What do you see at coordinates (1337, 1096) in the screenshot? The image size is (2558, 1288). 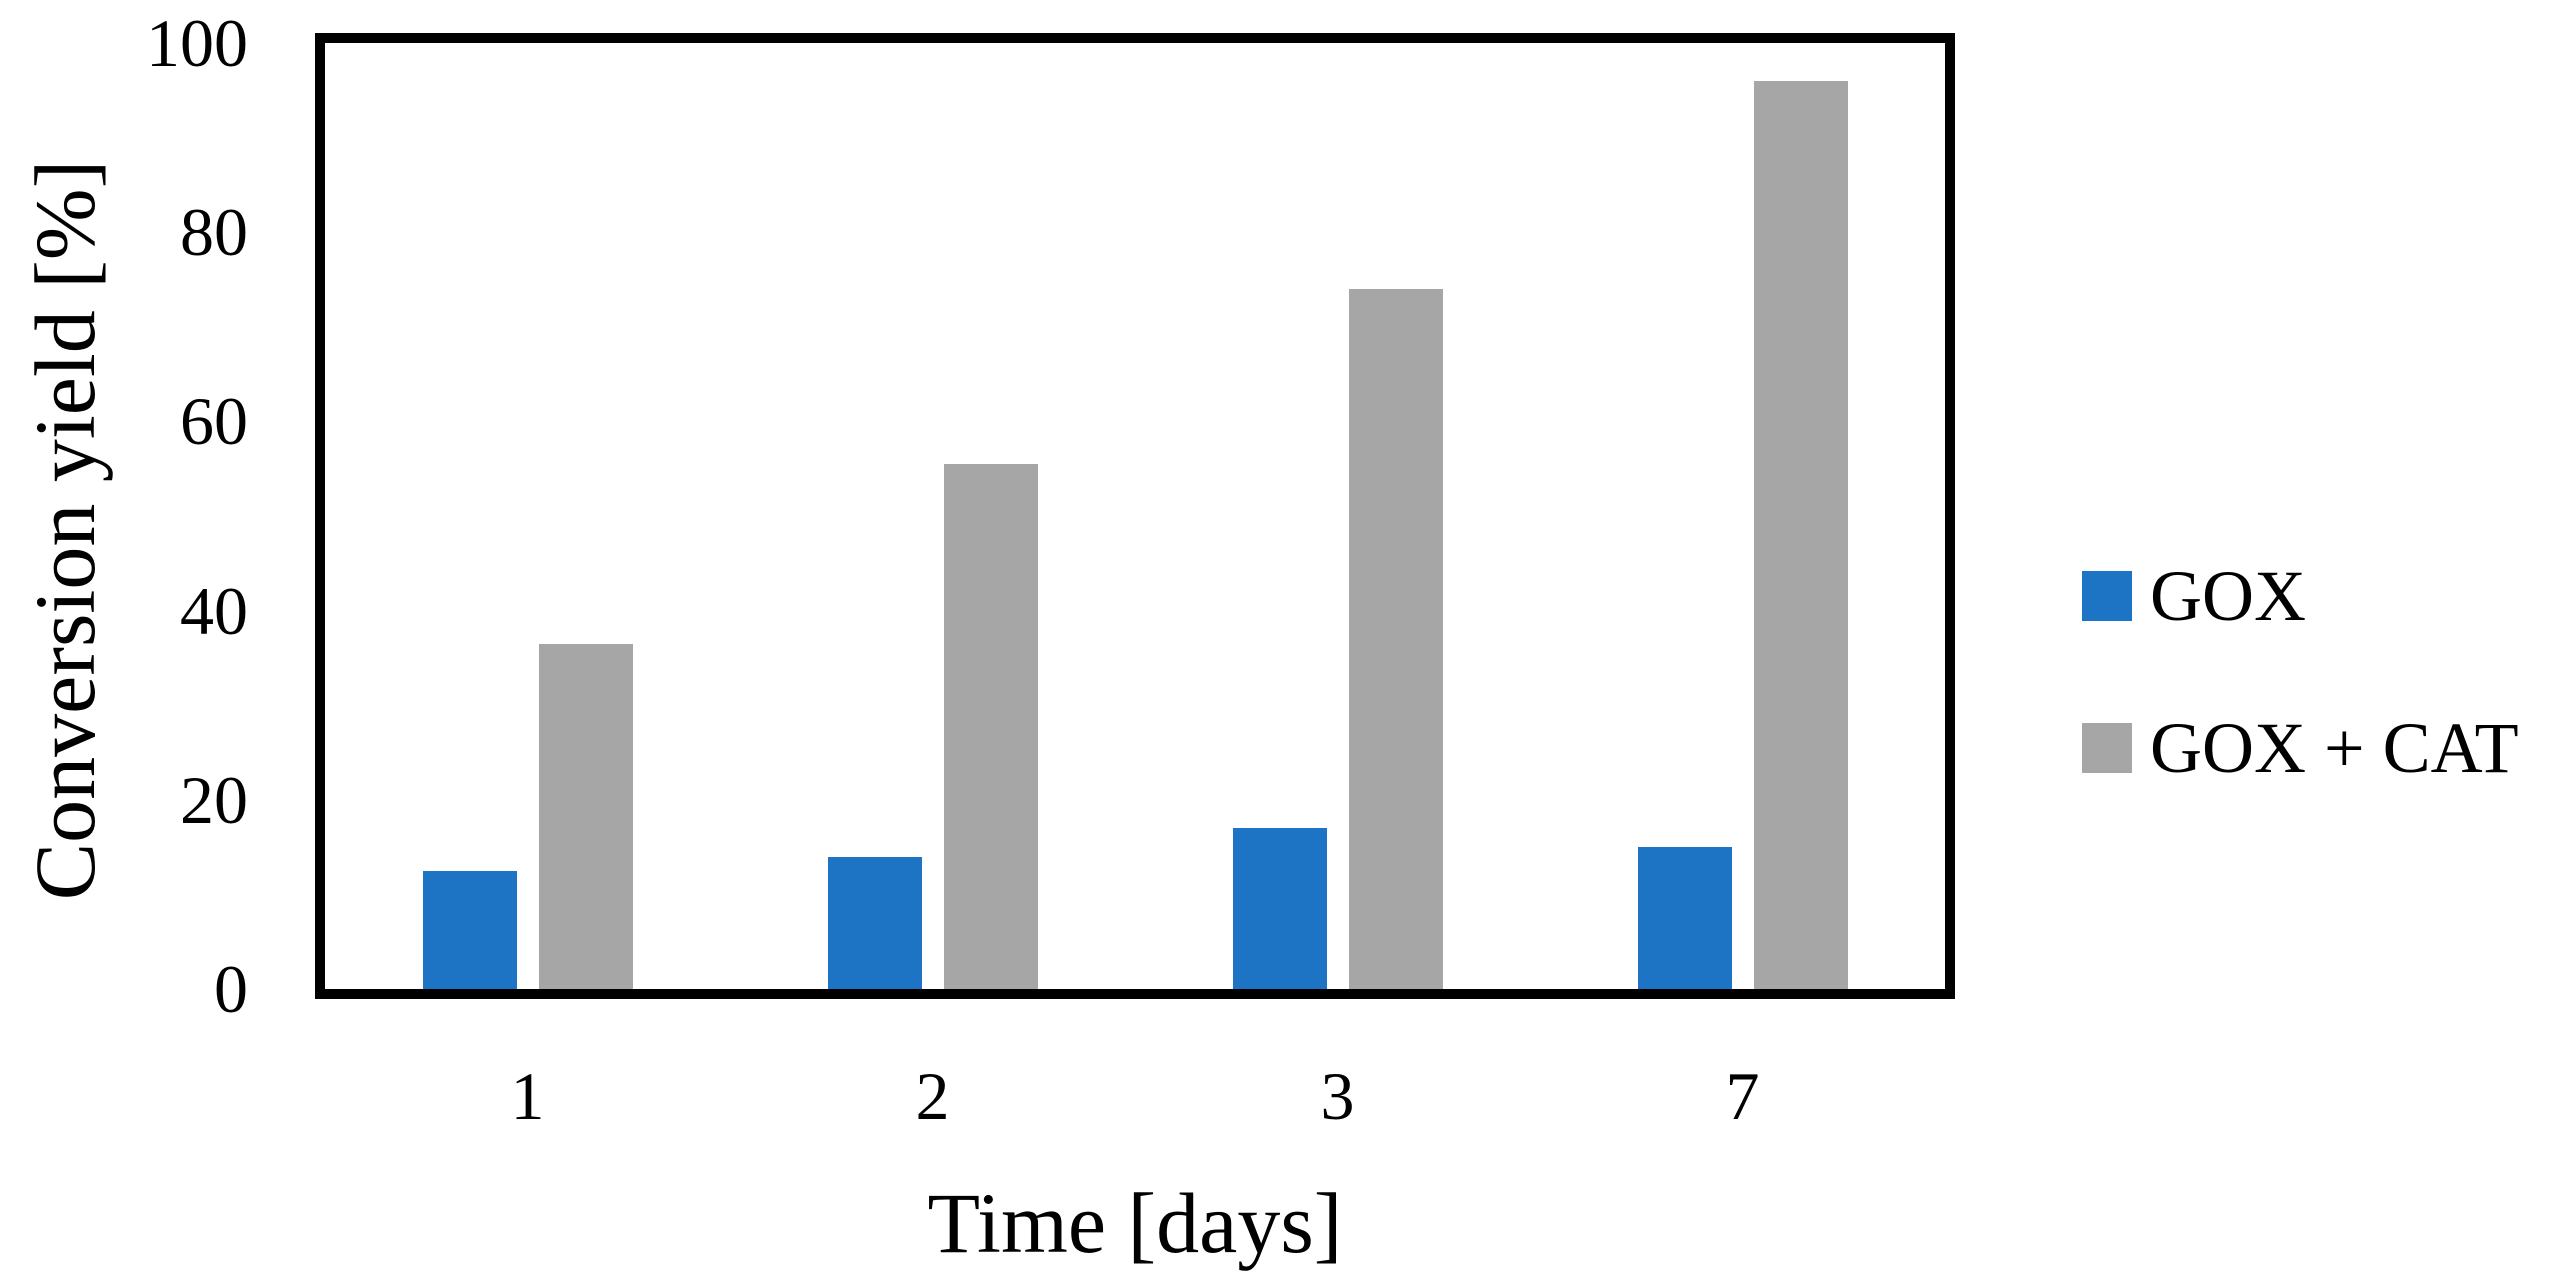 I see `x-tick-label-3: 3` at bounding box center [1337, 1096].